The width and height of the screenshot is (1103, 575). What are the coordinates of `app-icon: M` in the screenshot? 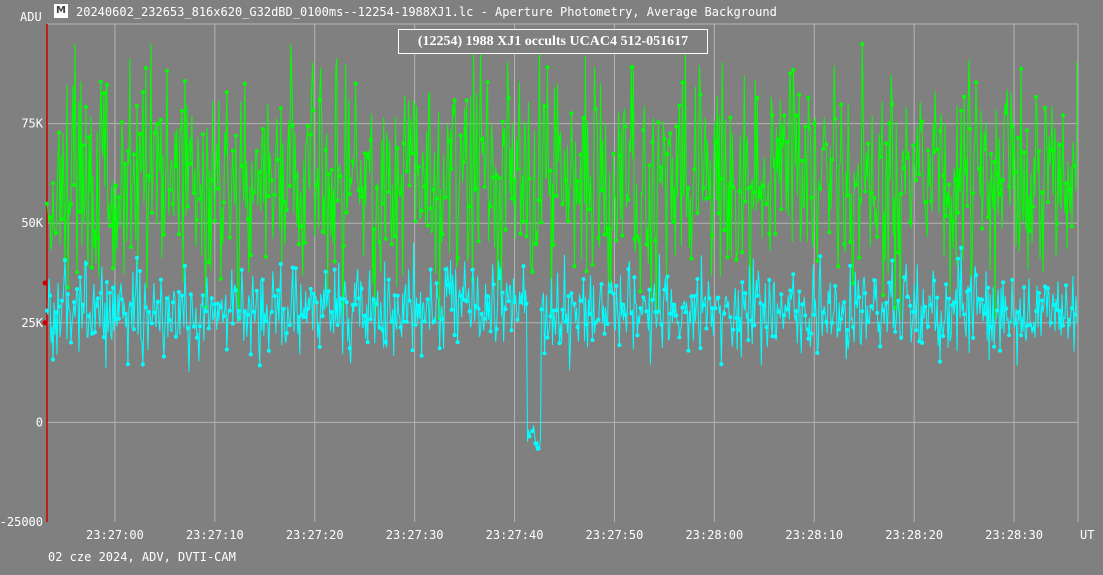 It's located at (61, 11).